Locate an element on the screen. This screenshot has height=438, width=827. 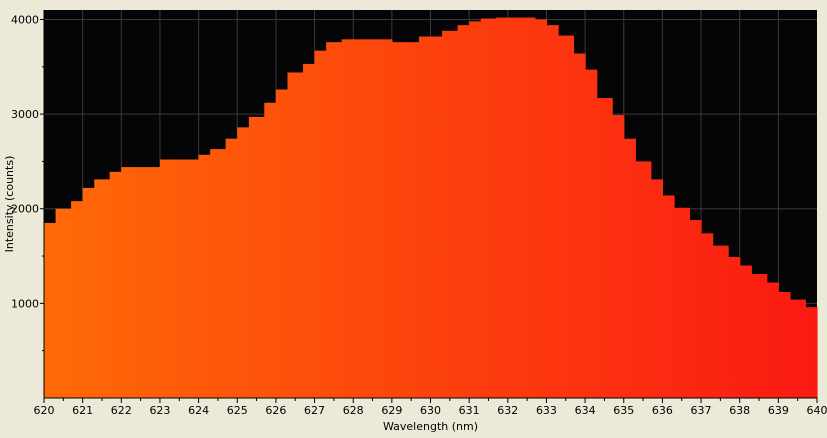
x-tick-label: 632 is located at coordinates (507, 410).